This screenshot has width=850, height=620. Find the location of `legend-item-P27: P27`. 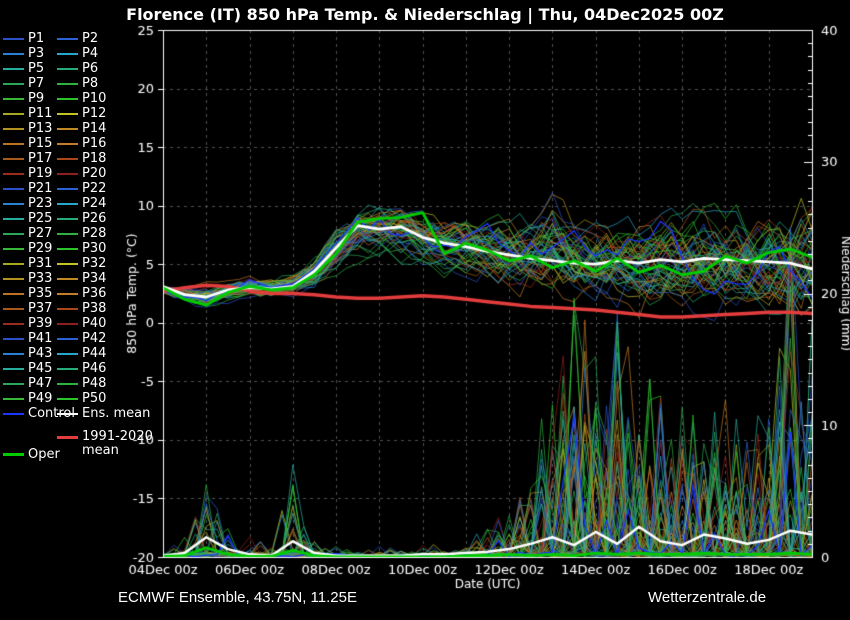

legend-item-P27: P27 is located at coordinates (30, 233).